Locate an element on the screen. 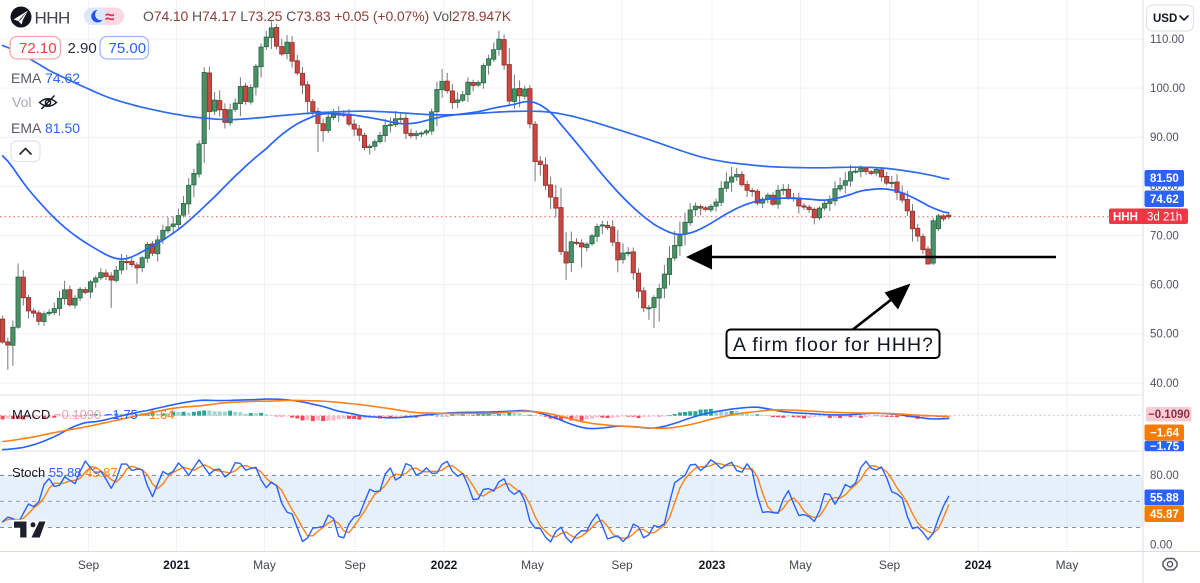 This screenshot has width=1200, height=583. svg-text: 50.00 is located at coordinates (1164, 335).